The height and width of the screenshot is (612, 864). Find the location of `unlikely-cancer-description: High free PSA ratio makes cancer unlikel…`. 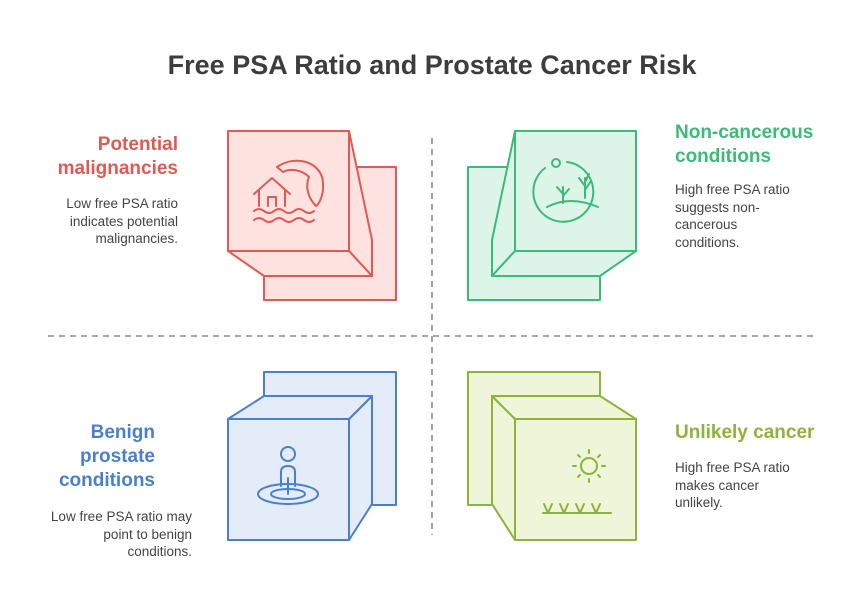

unlikely-cancer-description: High free PSA ratio makes cancer unlikel… is located at coordinates (732, 485).